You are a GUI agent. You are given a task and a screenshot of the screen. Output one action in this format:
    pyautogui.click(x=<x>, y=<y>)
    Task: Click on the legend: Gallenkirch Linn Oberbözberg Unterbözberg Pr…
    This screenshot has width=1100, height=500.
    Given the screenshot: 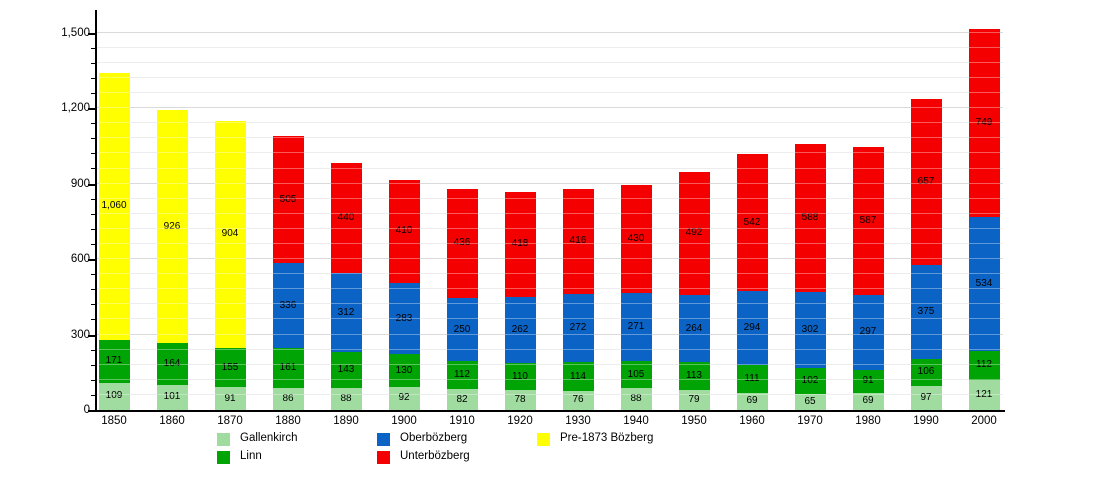 What is the action you would take?
    pyautogui.click(x=435, y=448)
    